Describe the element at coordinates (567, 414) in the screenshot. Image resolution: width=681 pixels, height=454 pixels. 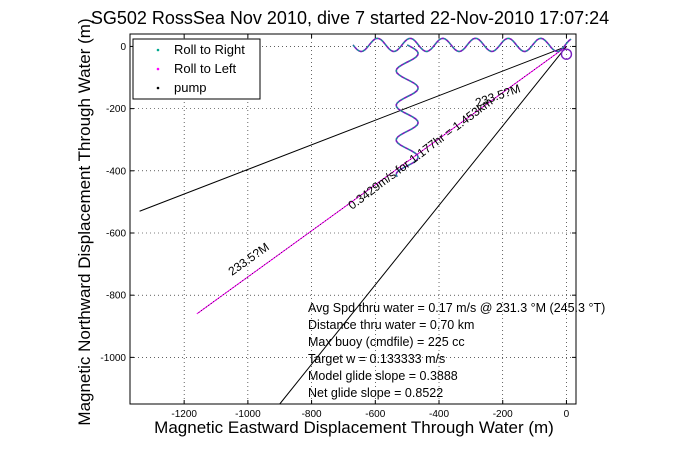
I see `x-tick-label: 0` at that location.